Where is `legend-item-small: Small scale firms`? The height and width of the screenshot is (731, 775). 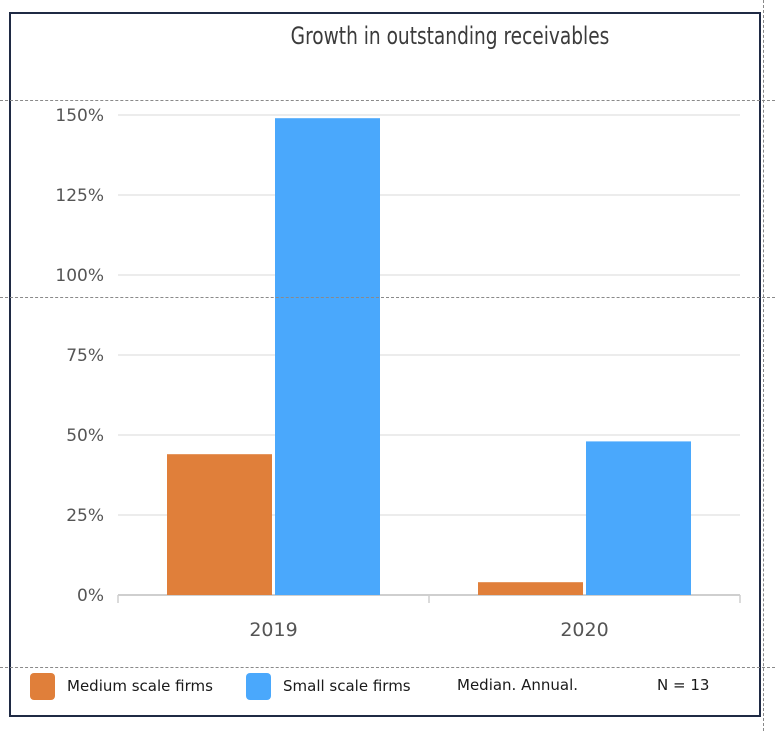
legend-item-small: Small scale firms is located at coordinates (328, 686).